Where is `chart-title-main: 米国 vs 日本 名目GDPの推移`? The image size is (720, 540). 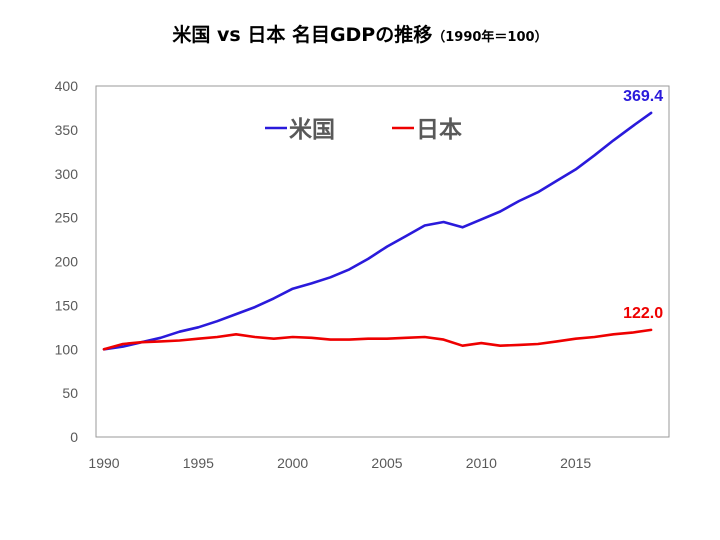
chart-title-main: 米国 vs 日本 名目GDPの推移 is located at coordinates (302, 35).